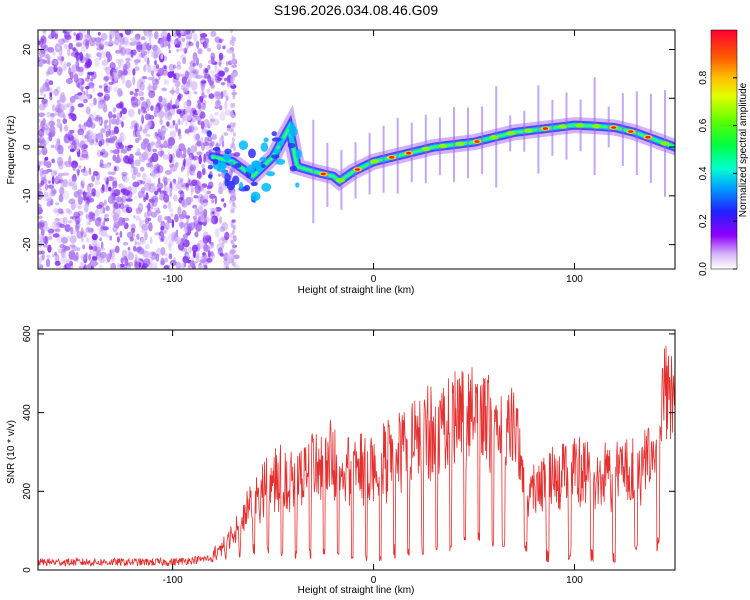 This screenshot has width=750, height=600. What do you see at coordinates (11, 452) in the screenshot?
I see `snr-ylabel: SNR (10 * v/v)` at bounding box center [11, 452].